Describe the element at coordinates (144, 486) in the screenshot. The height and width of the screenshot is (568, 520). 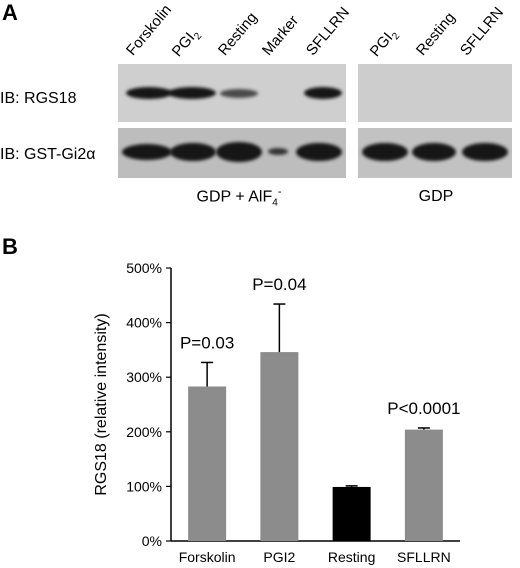
I see `y-tick-label: 100%` at that location.